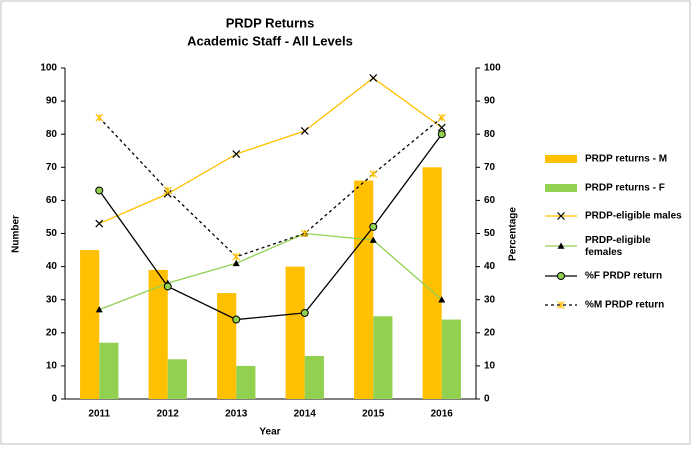 This screenshot has height=450, width=691. I want to click on y2-tick-label: 20, so click(490, 332).